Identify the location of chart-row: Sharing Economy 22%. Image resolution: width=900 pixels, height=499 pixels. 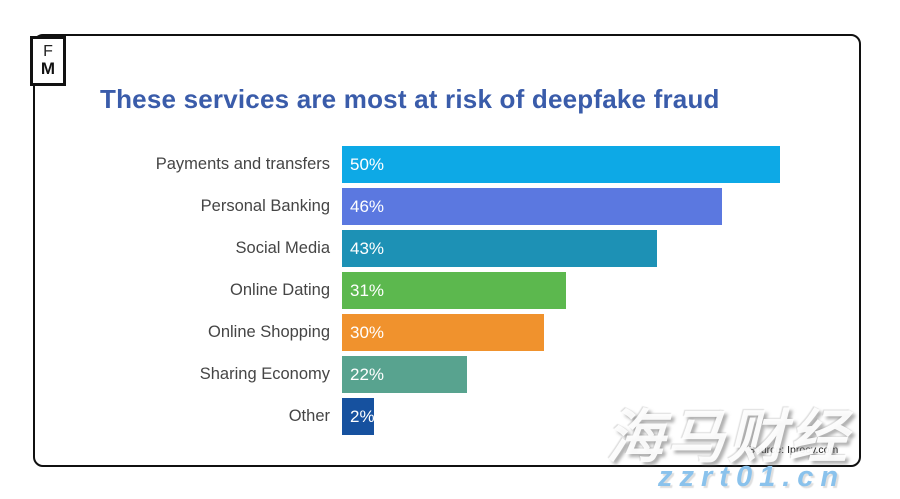
(465, 374).